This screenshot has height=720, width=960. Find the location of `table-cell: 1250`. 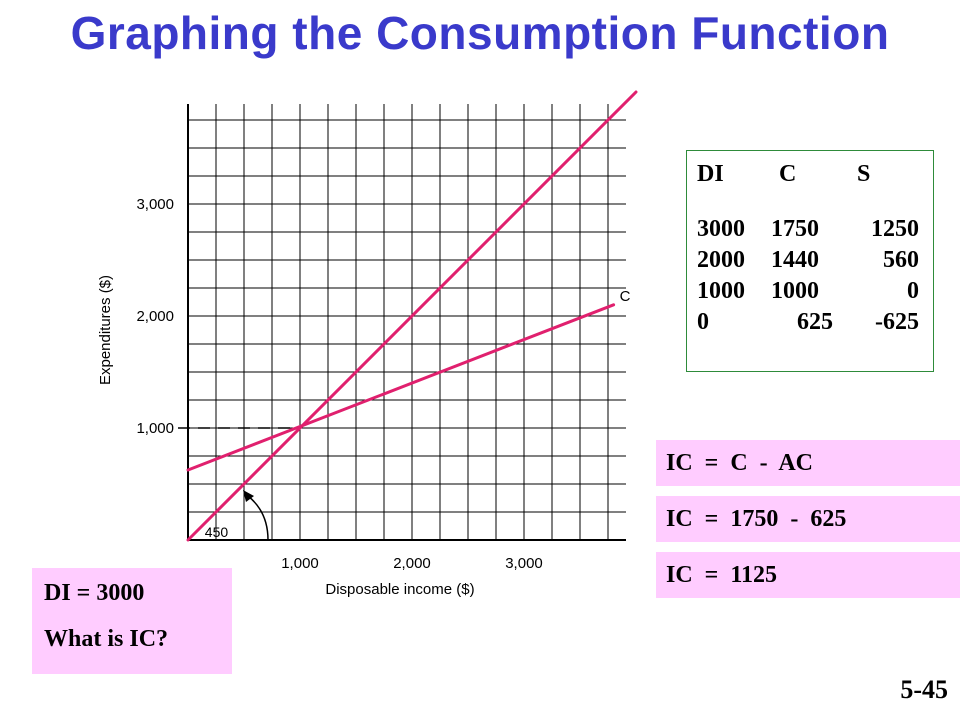

table-cell: 1250 is located at coordinates (895, 229).